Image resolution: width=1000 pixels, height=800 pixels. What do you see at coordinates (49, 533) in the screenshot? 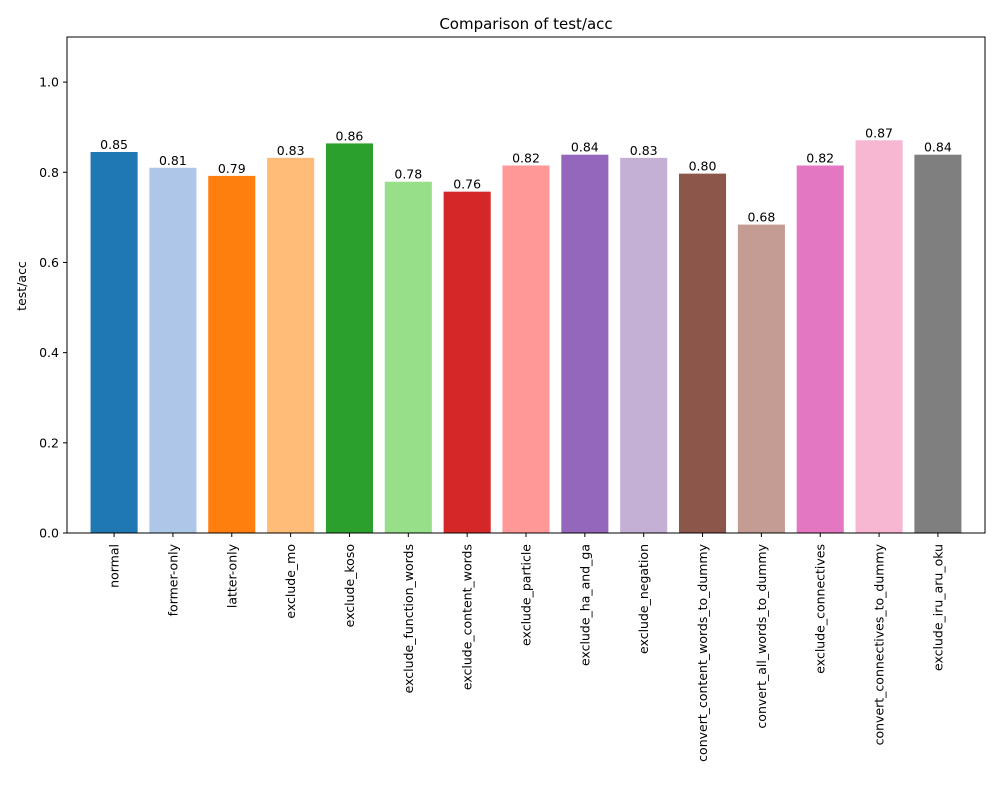
I see `y-tick-label-0: 0.0` at bounding box center [49, 533].